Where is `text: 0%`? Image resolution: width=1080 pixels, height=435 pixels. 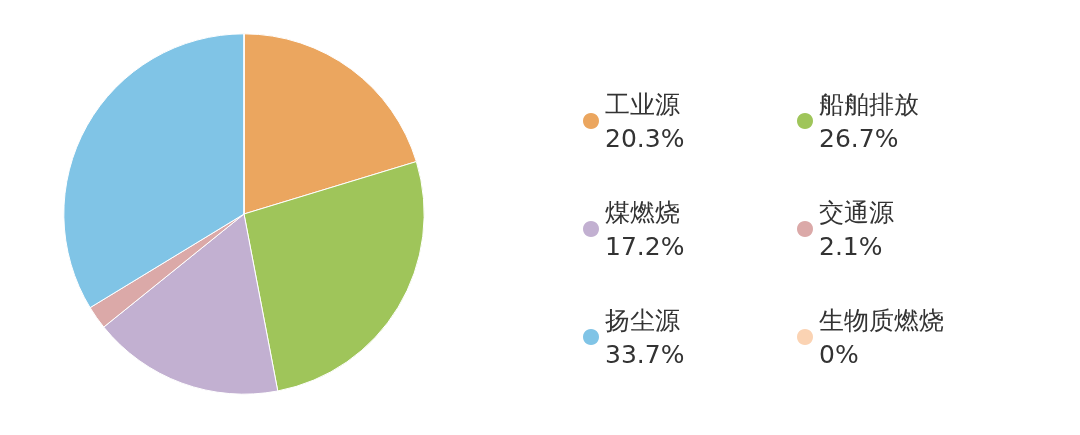
text: 0% is located at coordinates (839, 354).